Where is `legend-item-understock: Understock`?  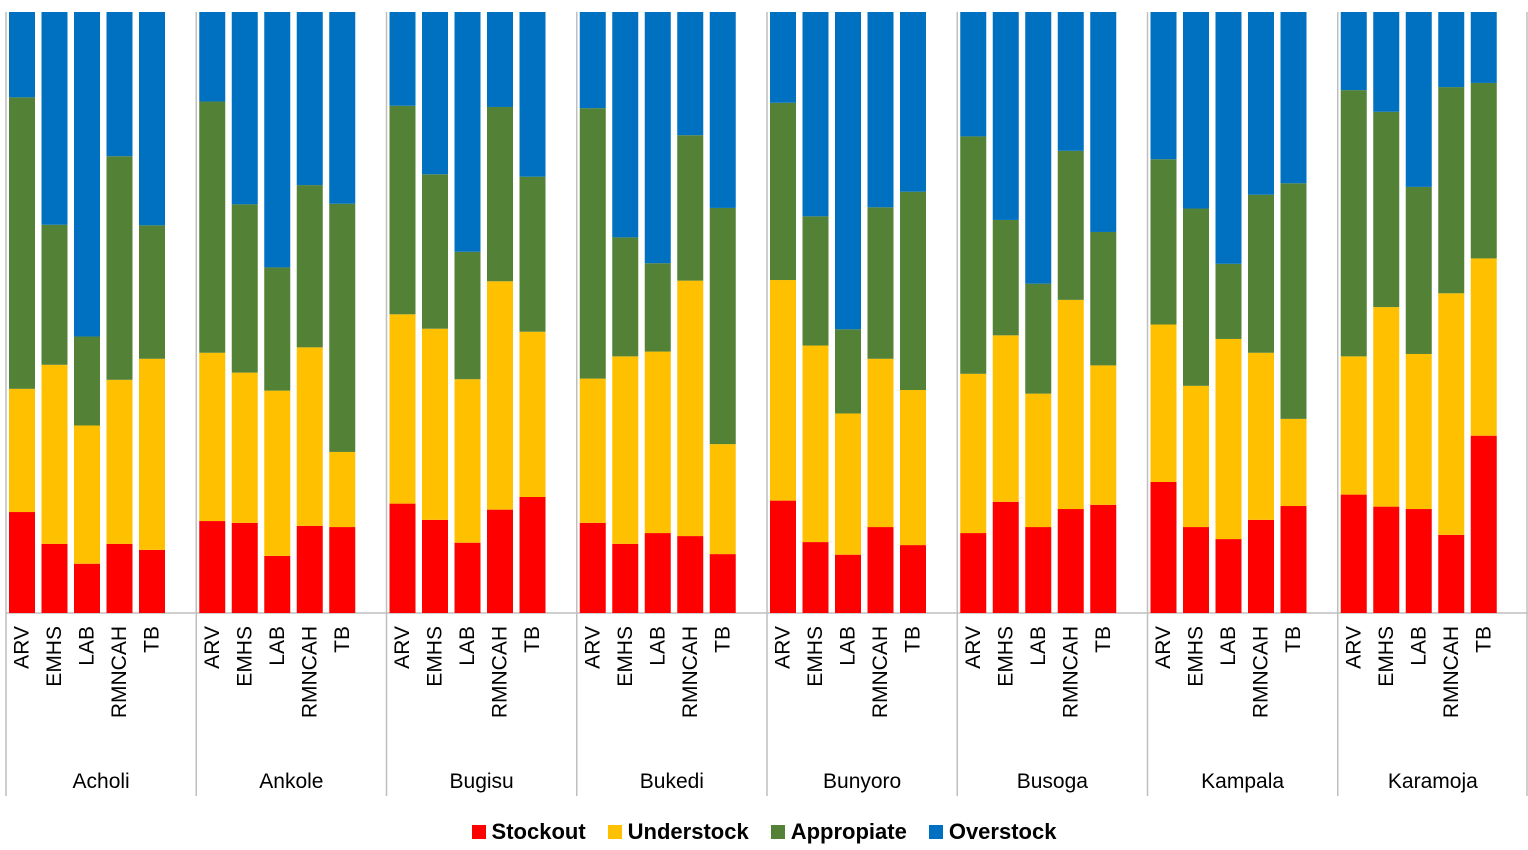 legend-item-understock: Understock is located at coordinates (678, 832).